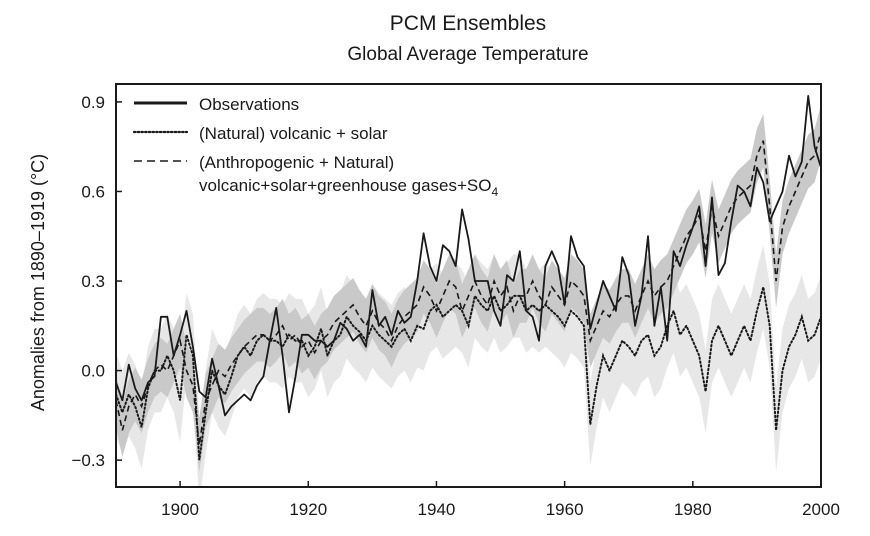 This screenshot has width=870, height=536. I want to click on y-tick-label: 0.3, so click(93, 281).